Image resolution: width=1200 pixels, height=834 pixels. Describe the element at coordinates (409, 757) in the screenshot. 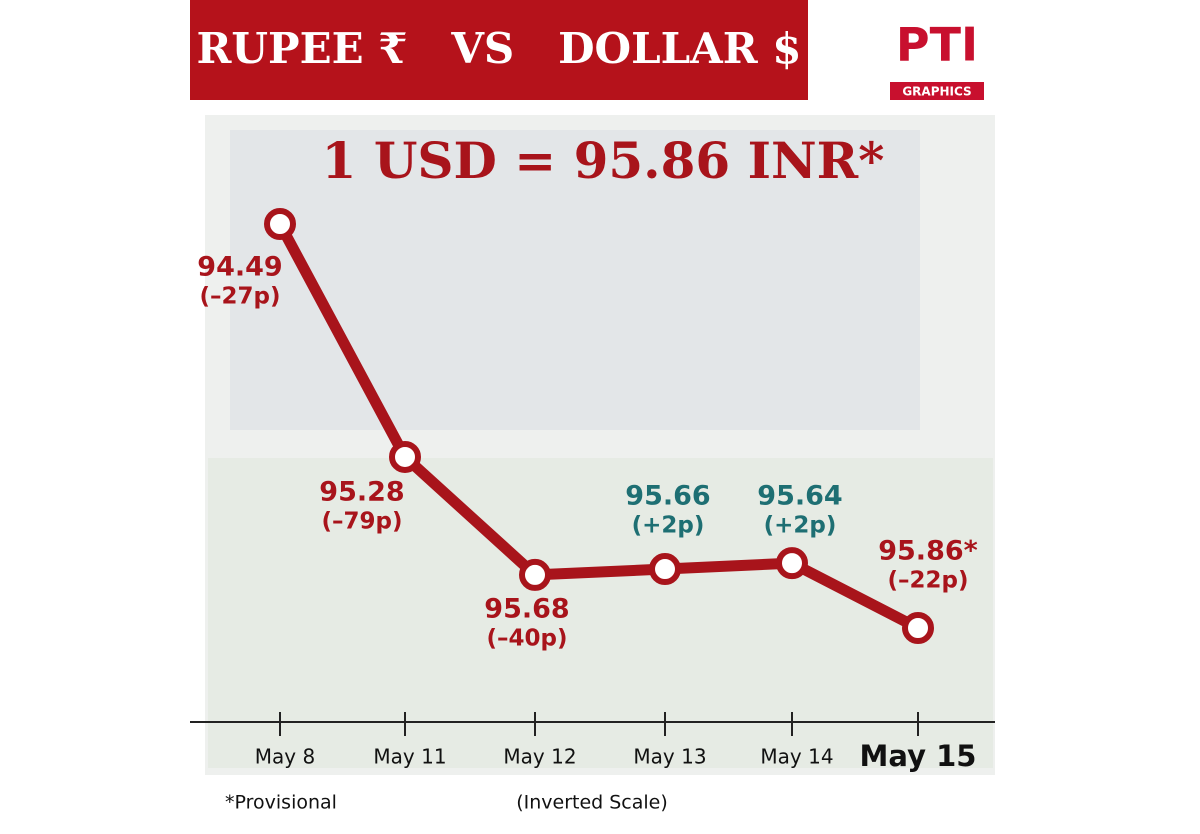

I see `x-tick-label: May 11` at that location.